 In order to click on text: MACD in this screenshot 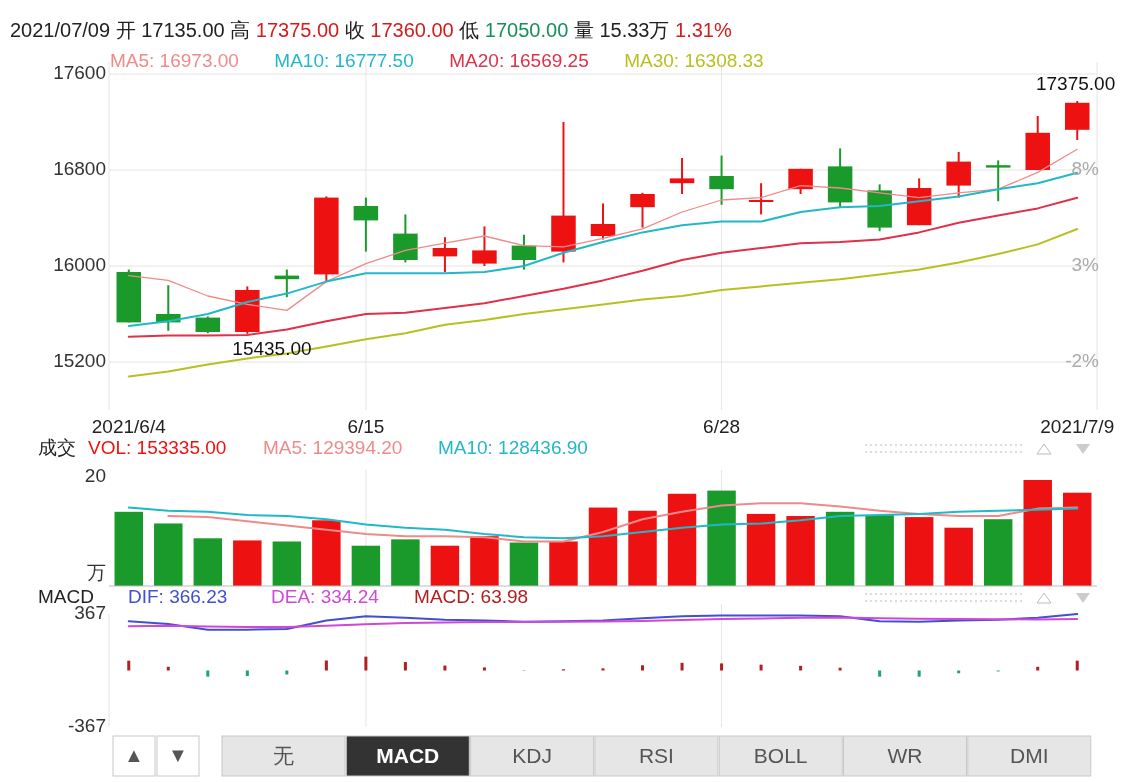, I will do `click(408, 755)`.